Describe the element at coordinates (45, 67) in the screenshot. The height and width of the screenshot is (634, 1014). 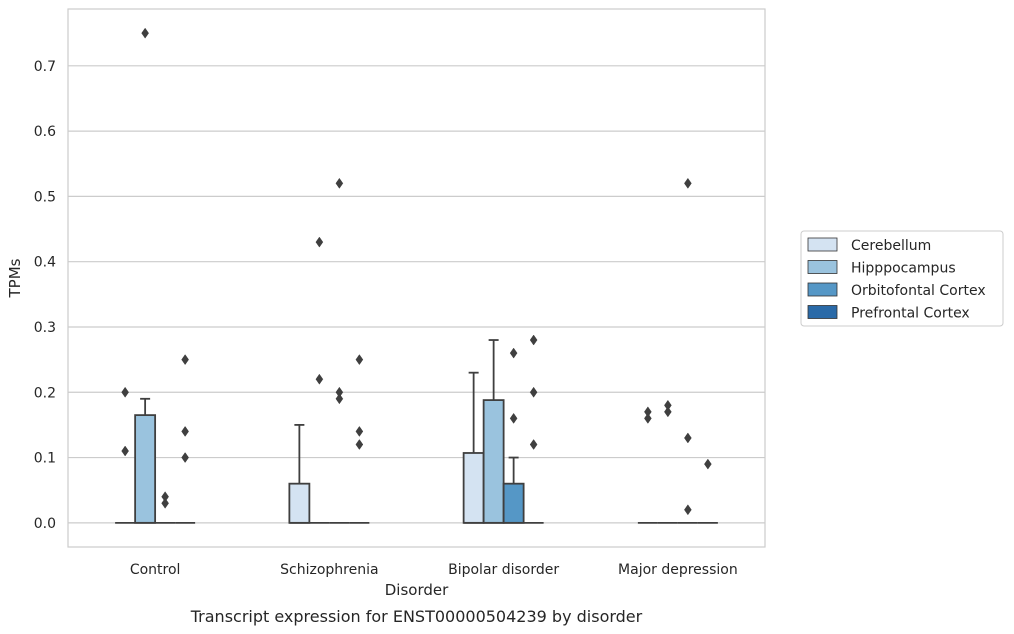
I see `y-tick-label: 0.7` at that location.